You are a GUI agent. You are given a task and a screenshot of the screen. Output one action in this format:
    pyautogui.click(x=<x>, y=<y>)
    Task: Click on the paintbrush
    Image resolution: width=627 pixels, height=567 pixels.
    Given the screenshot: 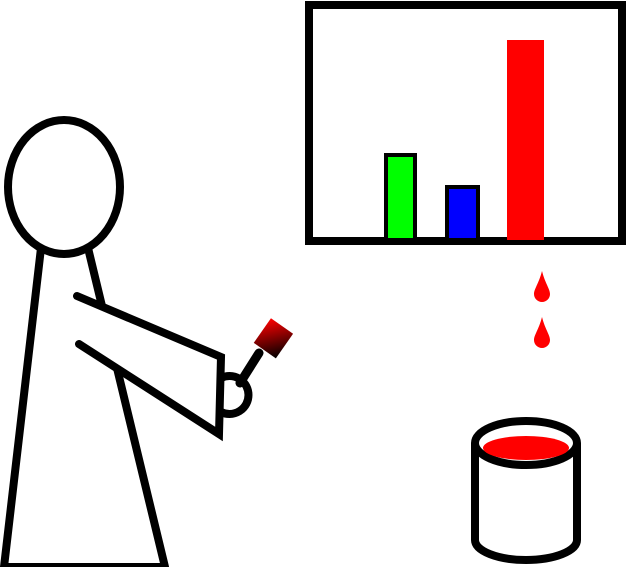 What is the action you would take?
    pyautogui.click(x=264, y=353)
    